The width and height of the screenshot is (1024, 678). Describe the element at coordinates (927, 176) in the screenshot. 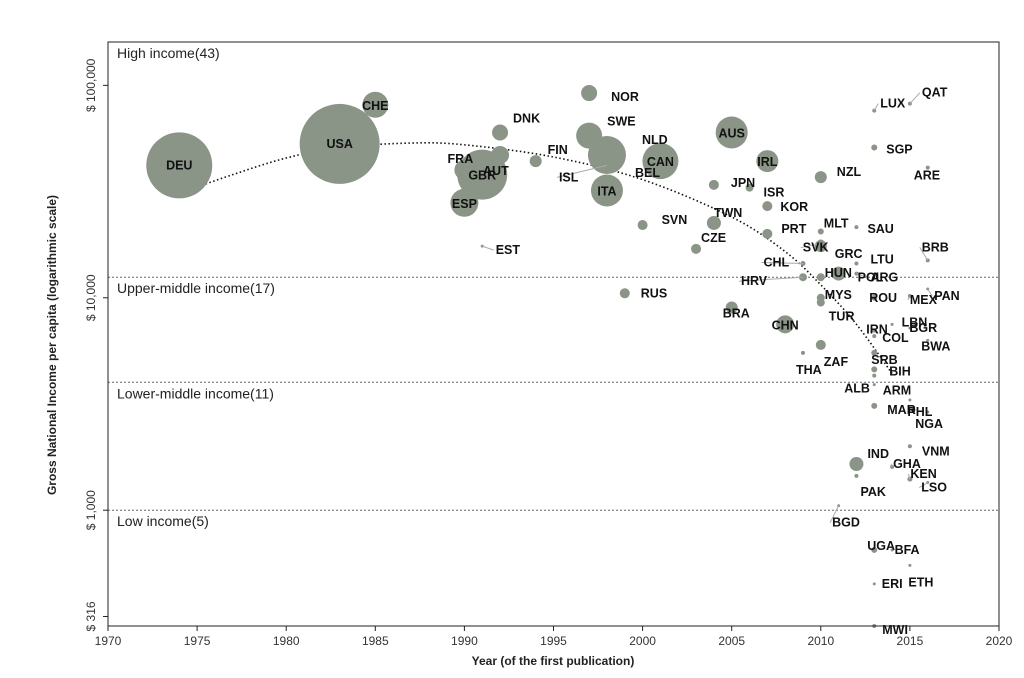

I see `label-are: ARE` at that location.